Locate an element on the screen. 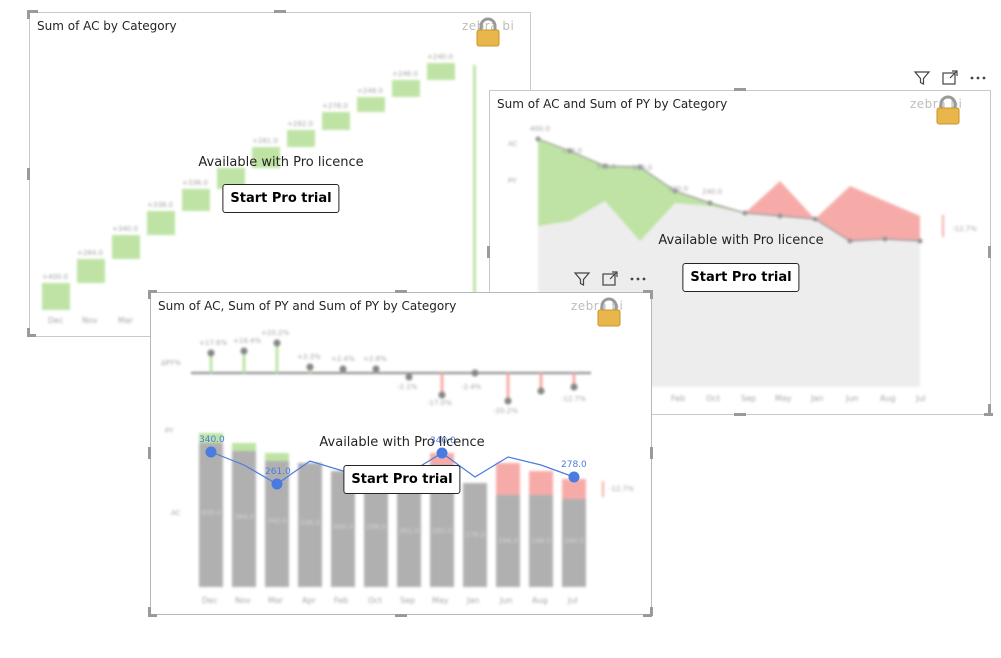 The image size is (1001, 658). x-label: Nov is located at coordinates (90, 320).